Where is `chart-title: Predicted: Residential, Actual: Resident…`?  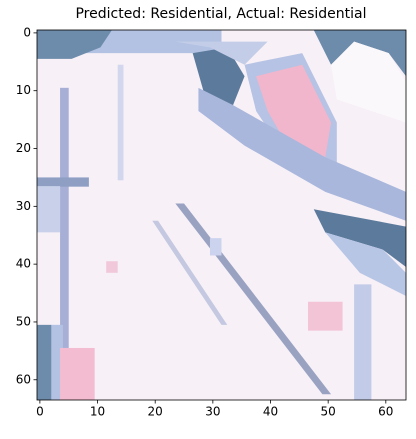
chart-title: Predicted: Residential, Actual: Resident… is located at coordinates (220, 14).